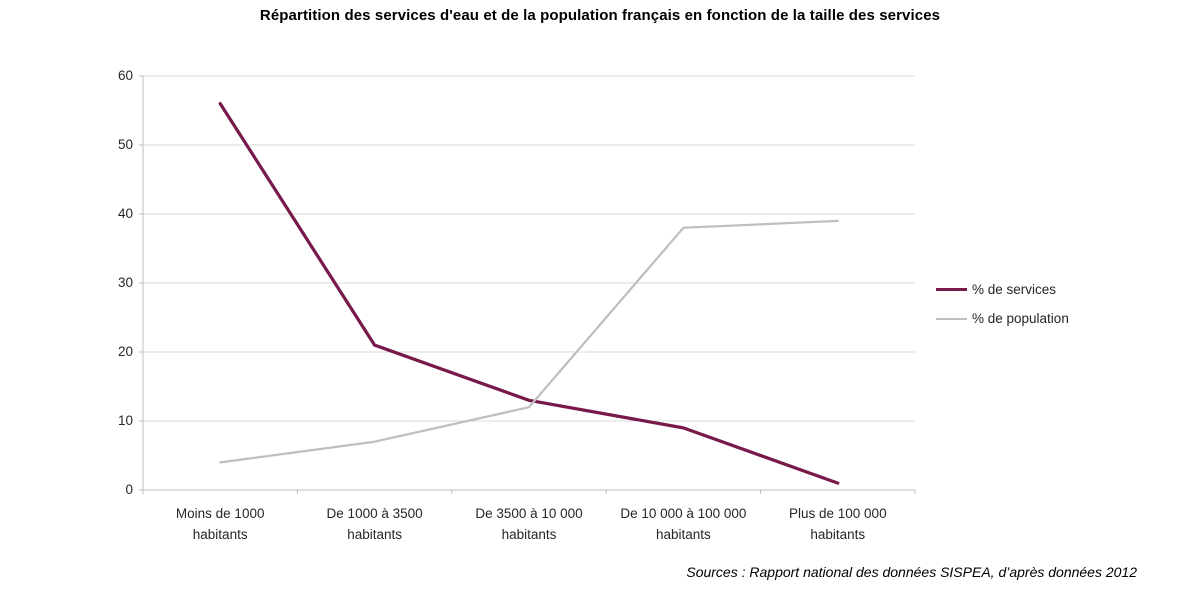 The image size is (1200, 589). I want to click on y-axis-tick-label-60: 60, so click(125, 75).